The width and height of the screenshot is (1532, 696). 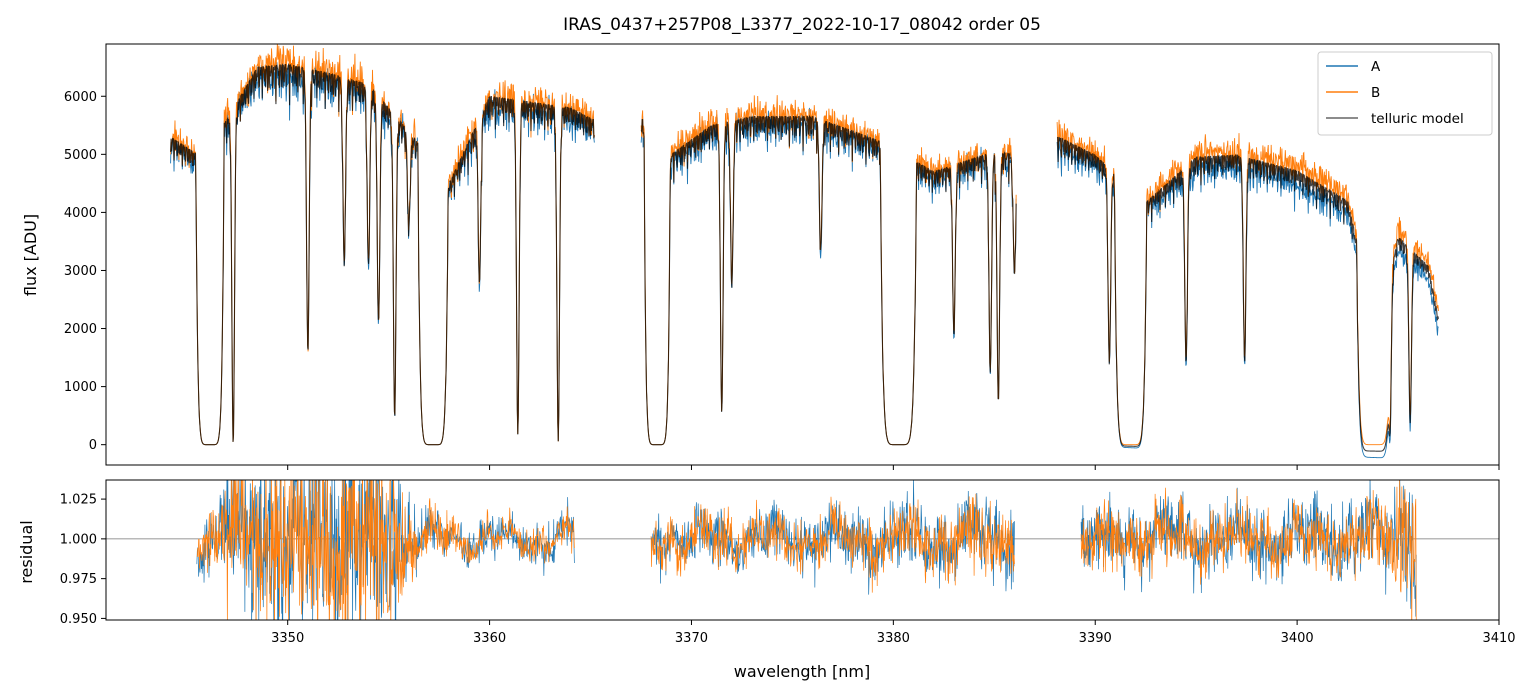 What do you see at coordinates (80, 387) in the screenshot?
I see `top-y-tick-label: 1000` at bounding box center [80, 387].